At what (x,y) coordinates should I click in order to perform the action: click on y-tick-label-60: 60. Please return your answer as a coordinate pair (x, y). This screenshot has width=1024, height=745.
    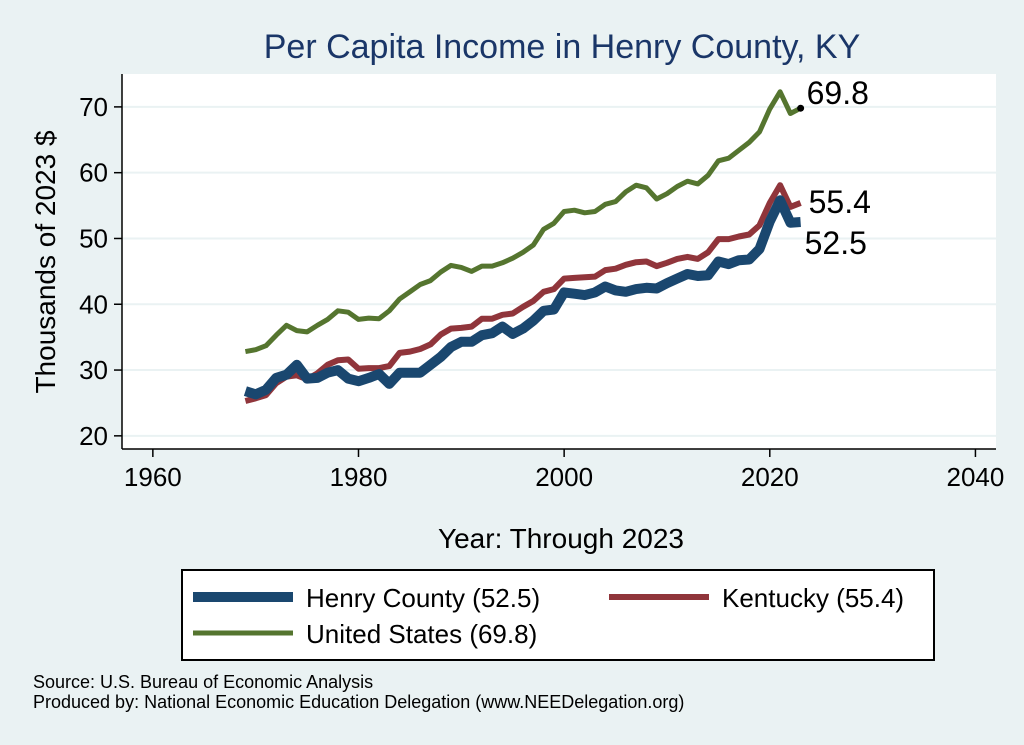
    Looking at the image, I should click on (93, 173).